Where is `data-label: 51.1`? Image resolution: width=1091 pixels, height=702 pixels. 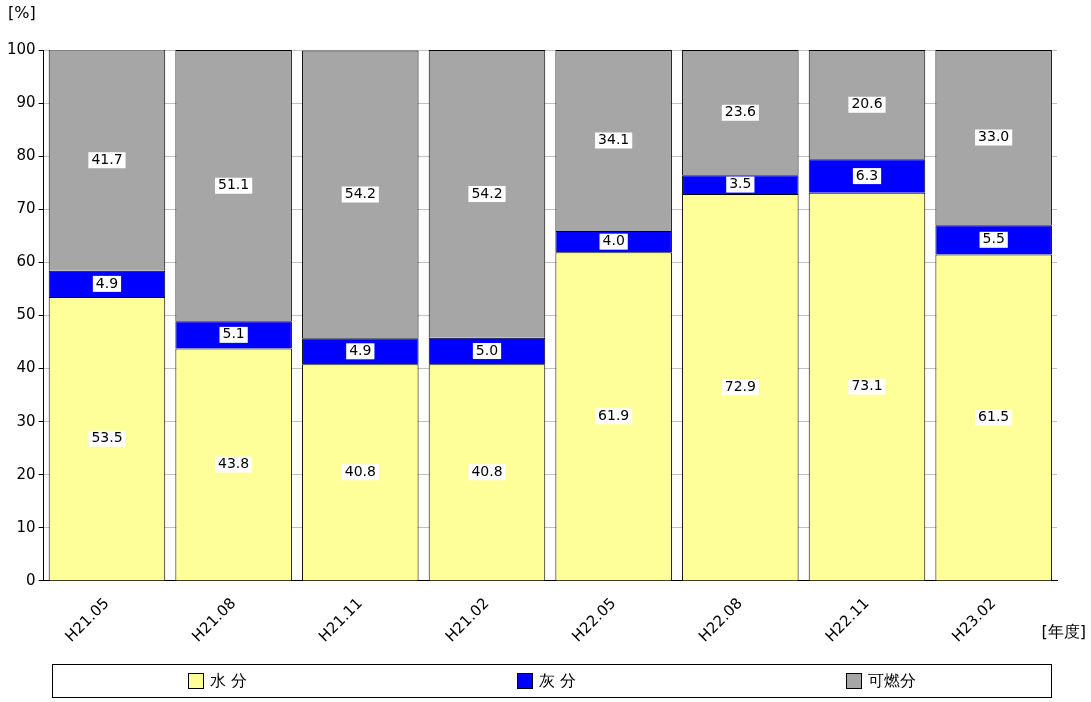
data-label: 51.1 is located at coordinates (234, 184).